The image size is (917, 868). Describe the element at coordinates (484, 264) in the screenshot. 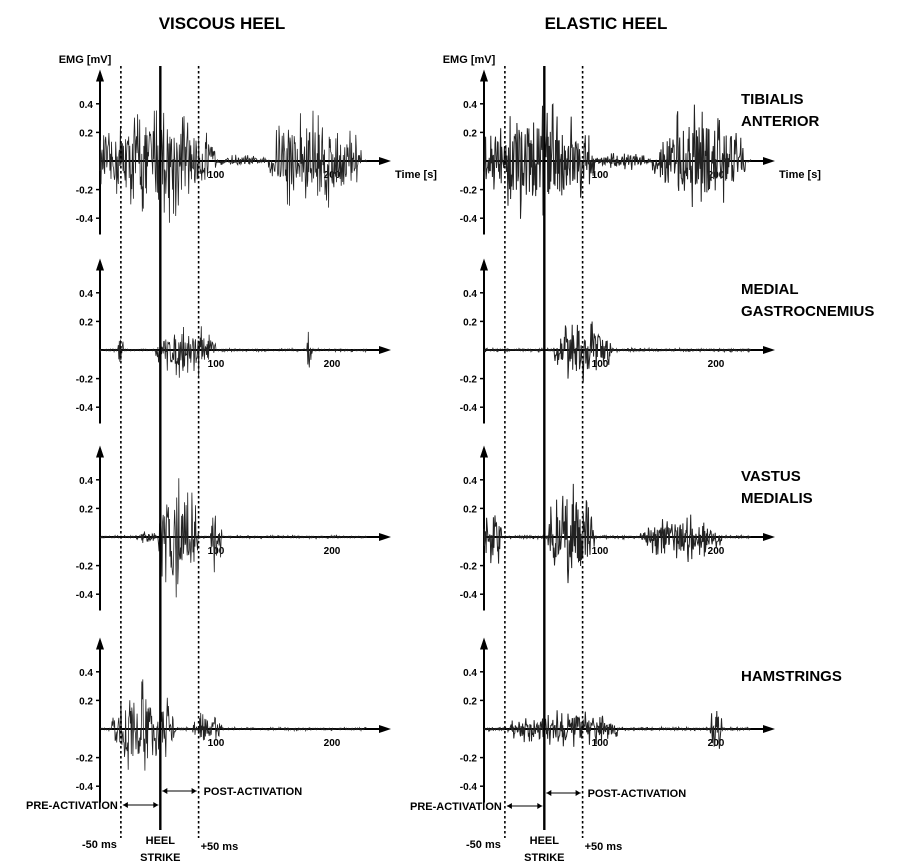

I see `y-axis-arrow-elastic-mg` at that location.